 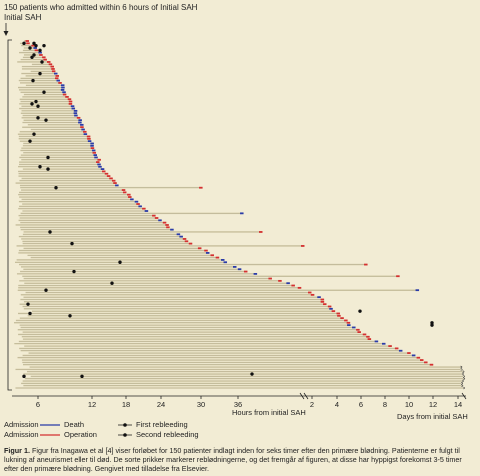 What do you see at coordinates (161, 404) in the screenshot?
I see `hours-tick-label-24: 24` at bounding box center [161, 404].